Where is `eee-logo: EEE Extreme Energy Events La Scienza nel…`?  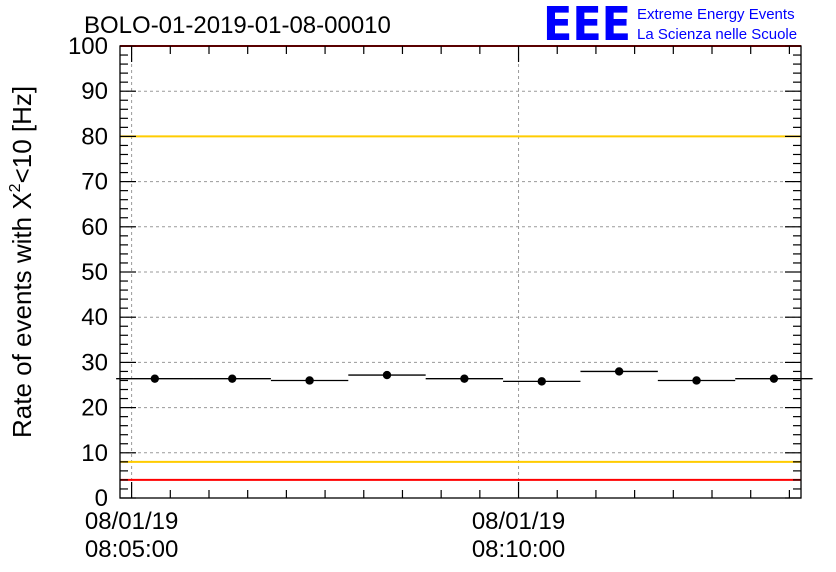
eee-logo: EEE Extreme Energy Events La Scienza nel… is located at coordinates (670, 25).